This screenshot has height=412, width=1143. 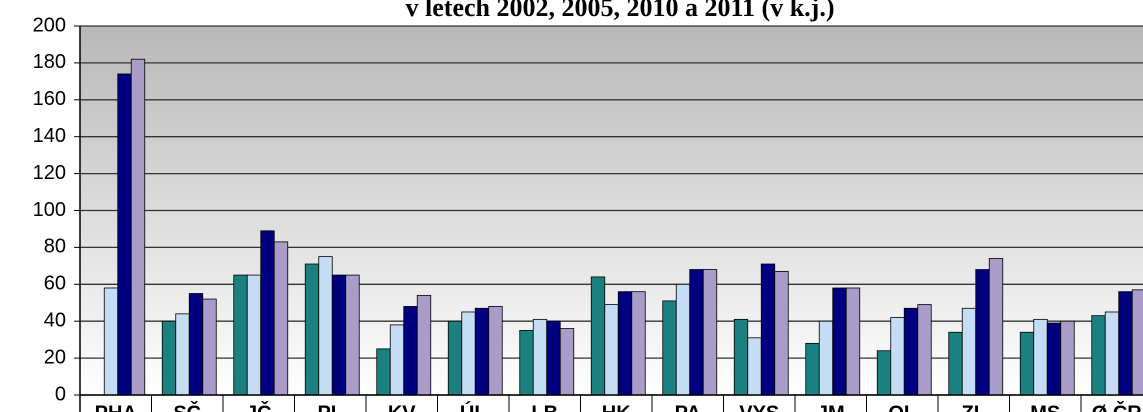 What do you see at coordinates (116, 407) in the screenshot?
I see `x-tick-label: PHA` at bounding box center [116, 407].